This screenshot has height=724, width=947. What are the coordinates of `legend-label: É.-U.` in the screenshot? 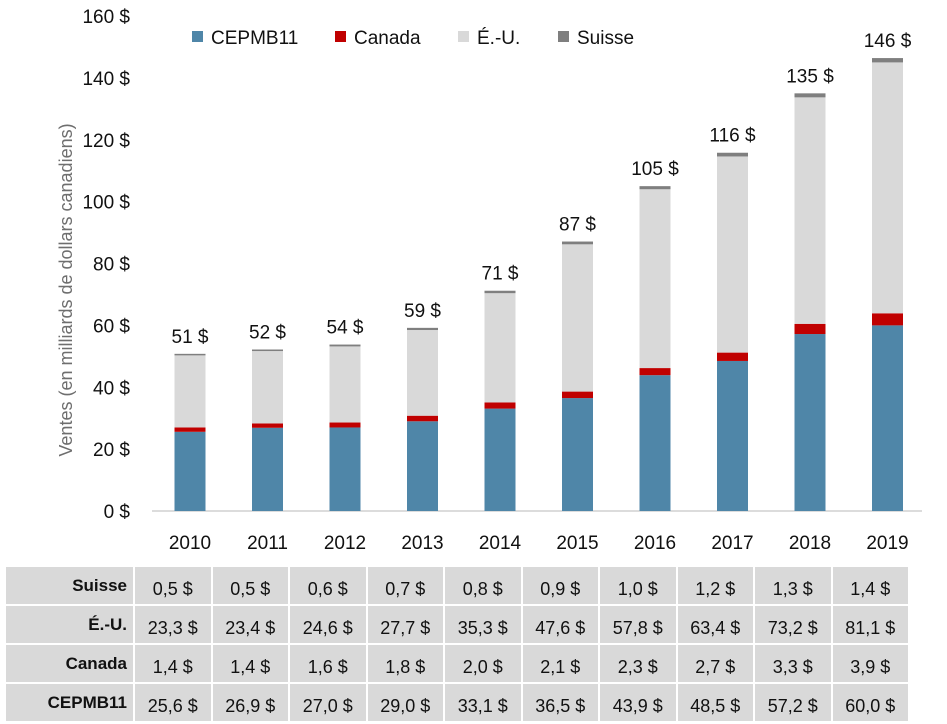 It's located at (498, 38).